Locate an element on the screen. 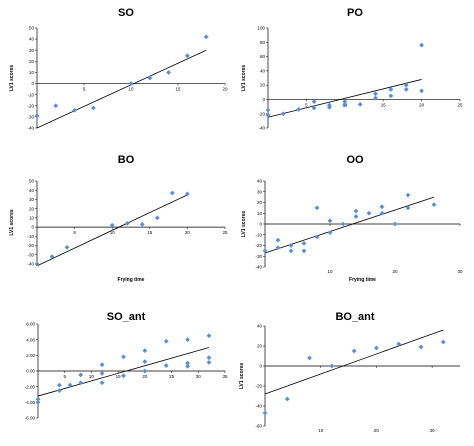 This screenshot has height=446, width=474. chart-title: PO is located at coordinates (355, 13).